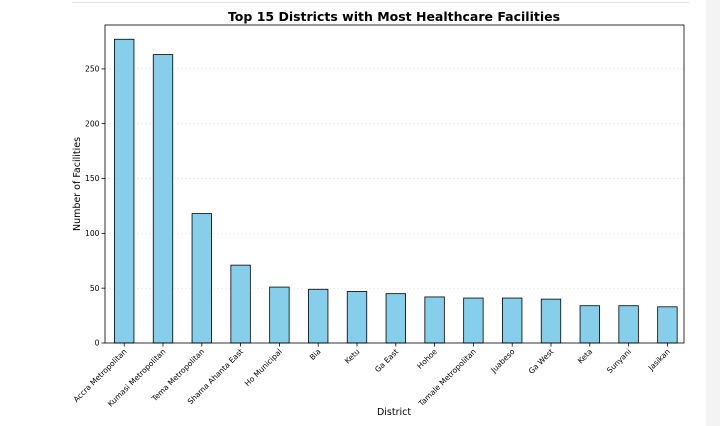 This screenshot has height=426, width=720. What do you see at coordinates (240, 304) in the screenshot?
I see `bar-shama-ahanta-east` at bounding box center [240, 304].